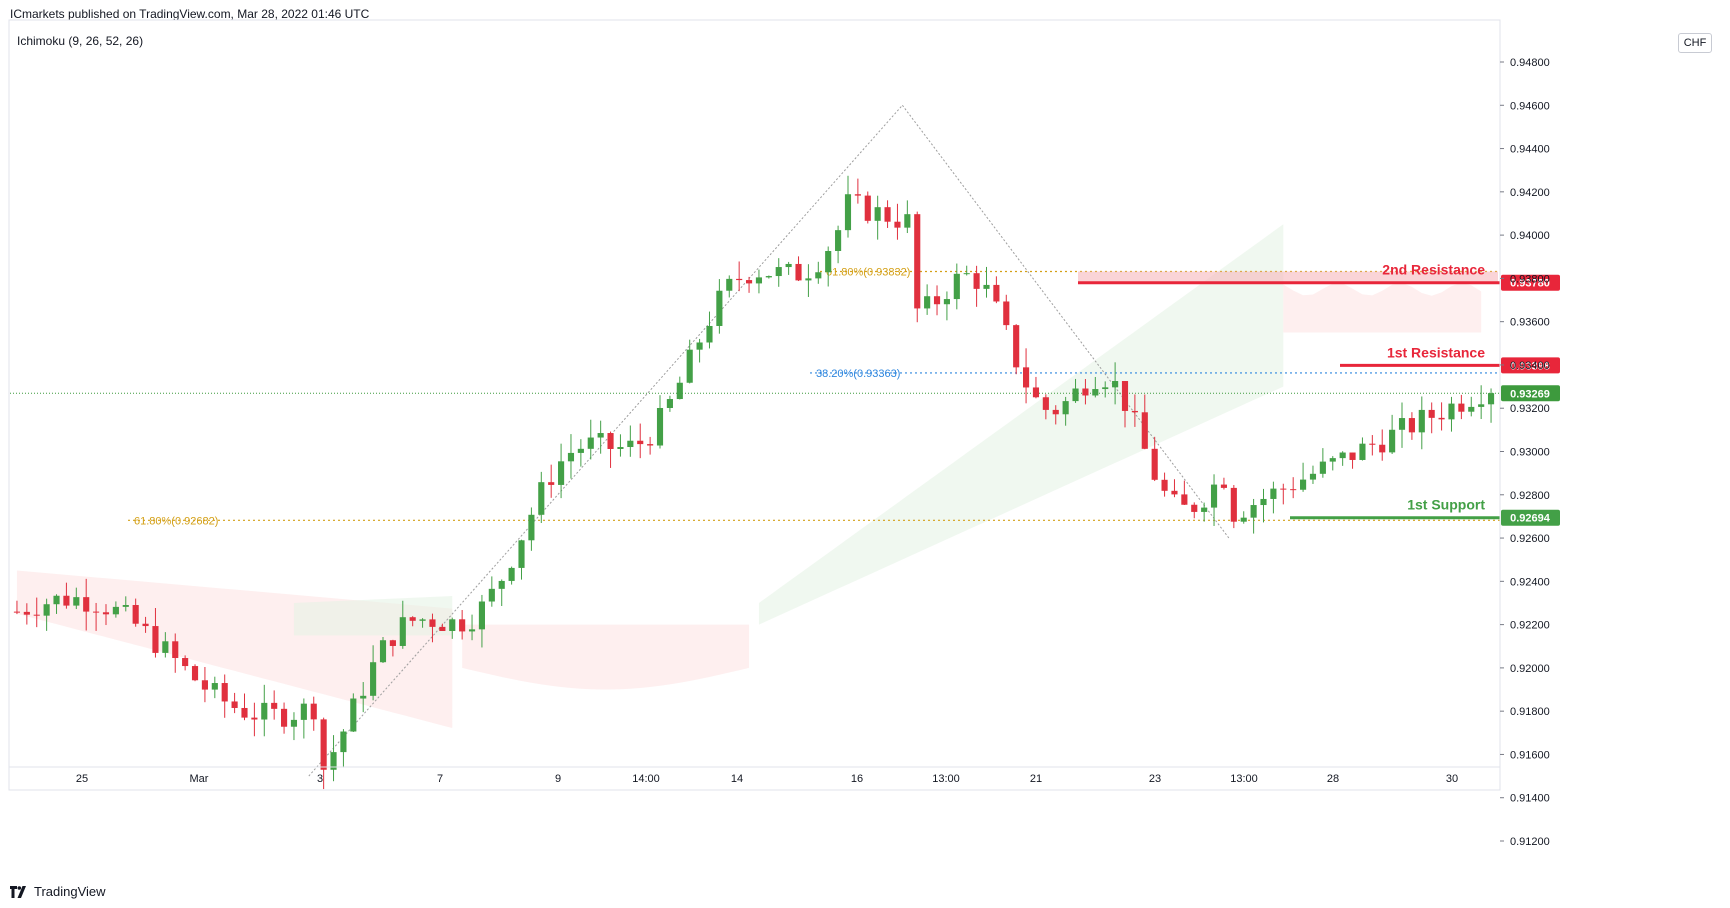 The width and height of the screenshot is (1730, 908). What do you see at coordinates (1530, 799) in the screenshot?
I see `y-tick-label: 0.91400` at bounding box center [1530, 799].